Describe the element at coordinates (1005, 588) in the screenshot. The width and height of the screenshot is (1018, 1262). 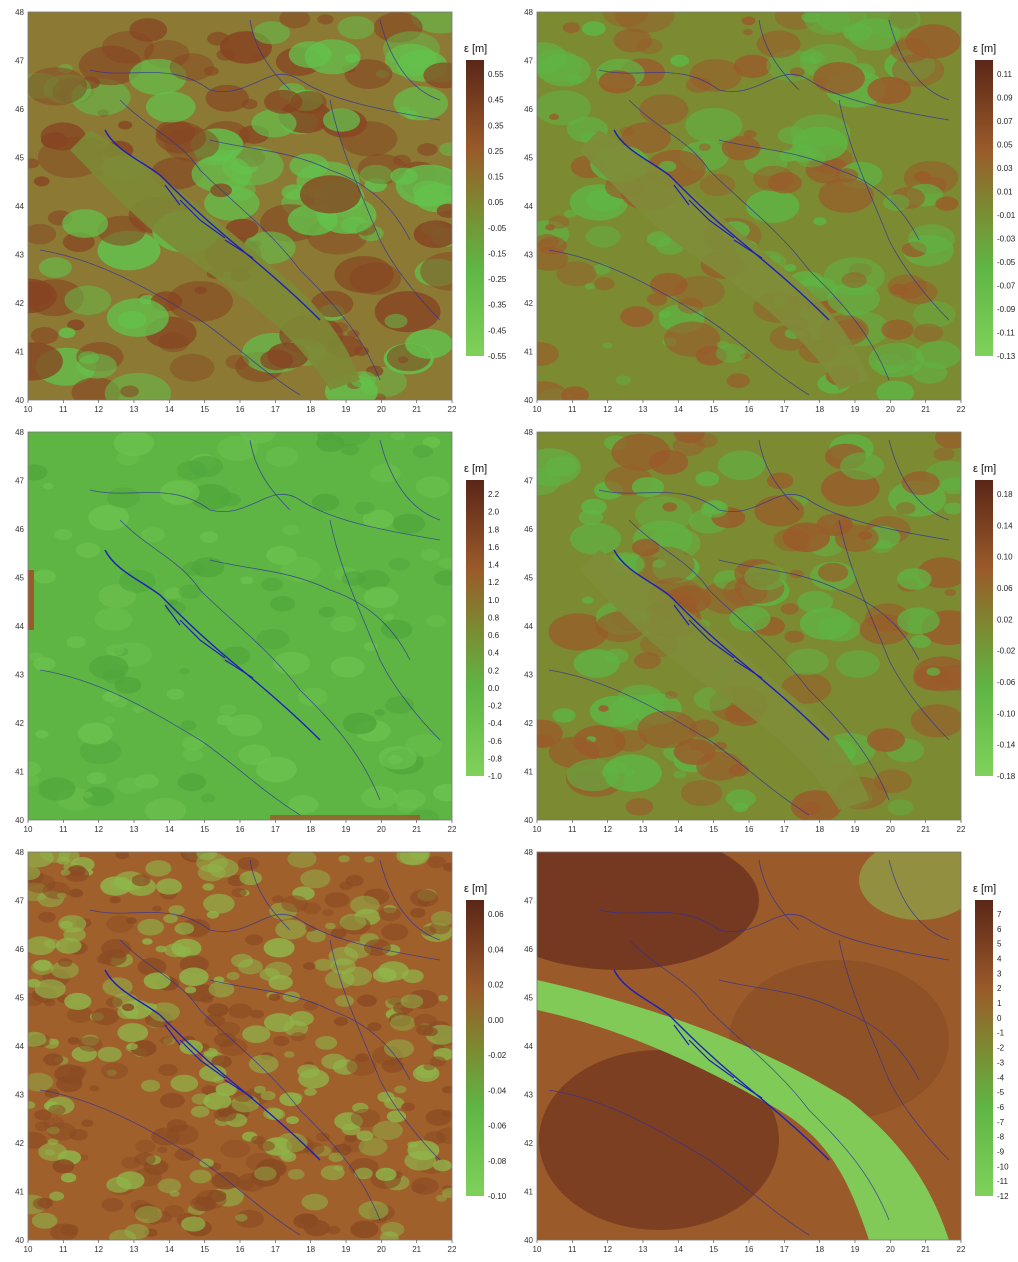
I see `colorbar-label: 0.06` at that location.